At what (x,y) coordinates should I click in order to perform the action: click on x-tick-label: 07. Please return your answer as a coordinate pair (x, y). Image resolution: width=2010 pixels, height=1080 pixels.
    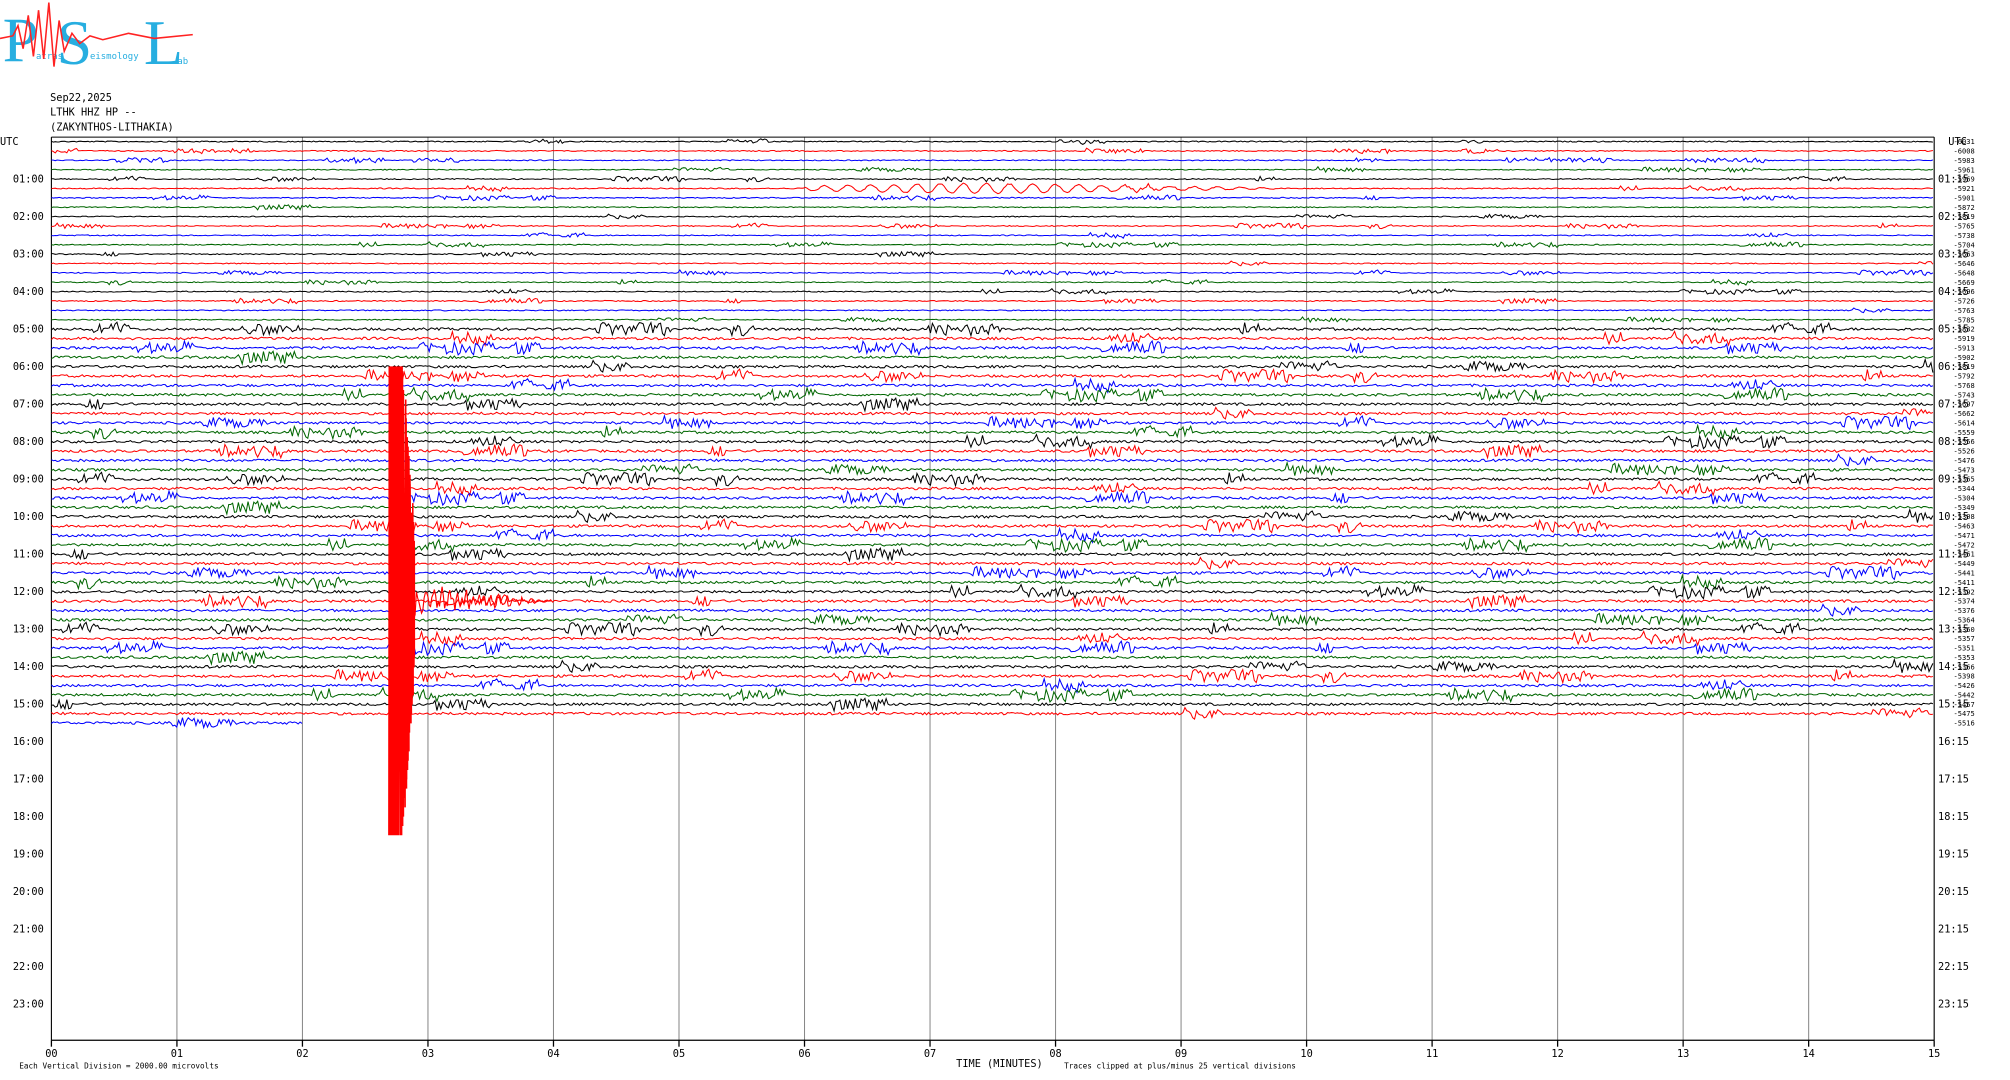
    Looking at the image, I should click on (930, 1054).